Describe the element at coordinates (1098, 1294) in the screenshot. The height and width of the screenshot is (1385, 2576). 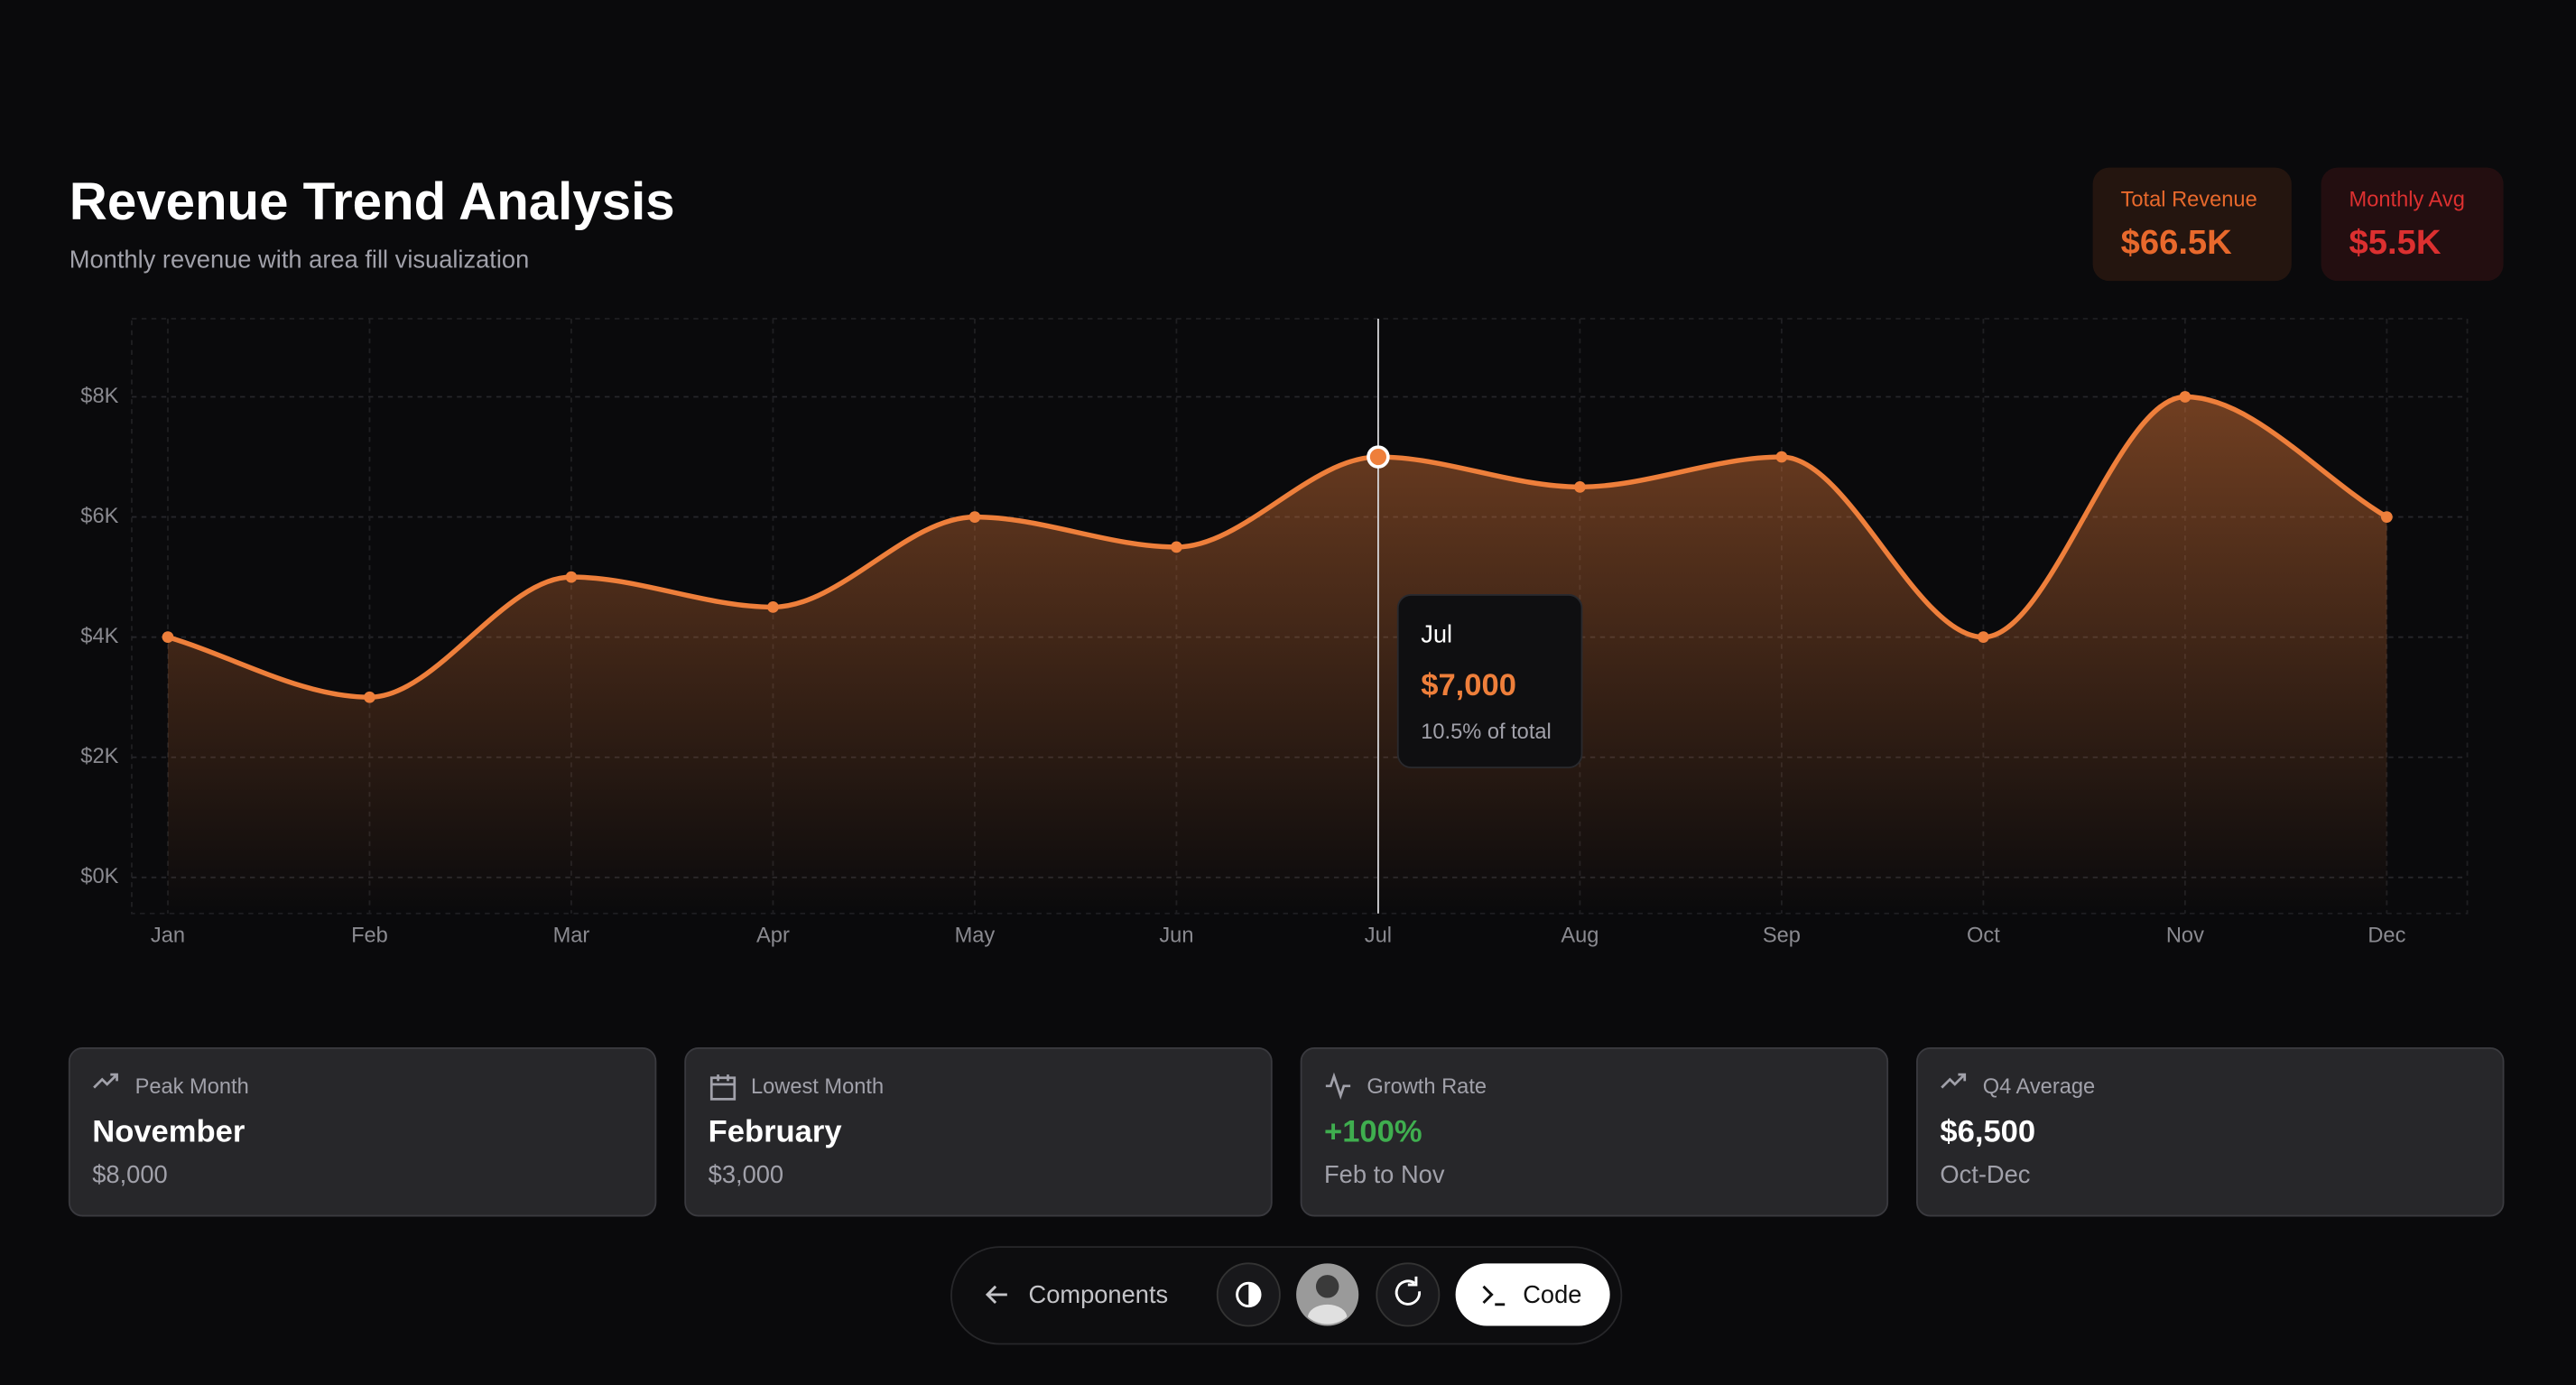
I see `back-label: Components` at that location.